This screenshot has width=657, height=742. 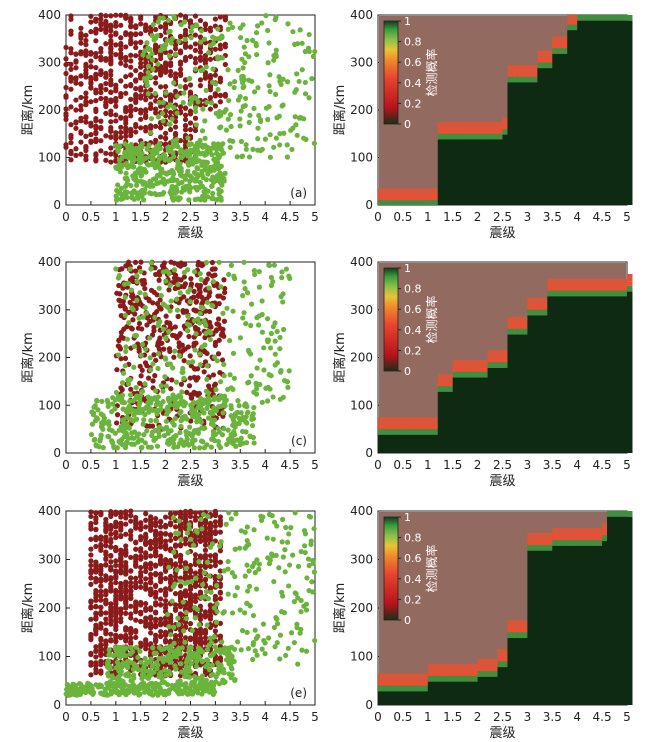 I want to click on x-tick-label: 1.5, so click(x=452, y=217).